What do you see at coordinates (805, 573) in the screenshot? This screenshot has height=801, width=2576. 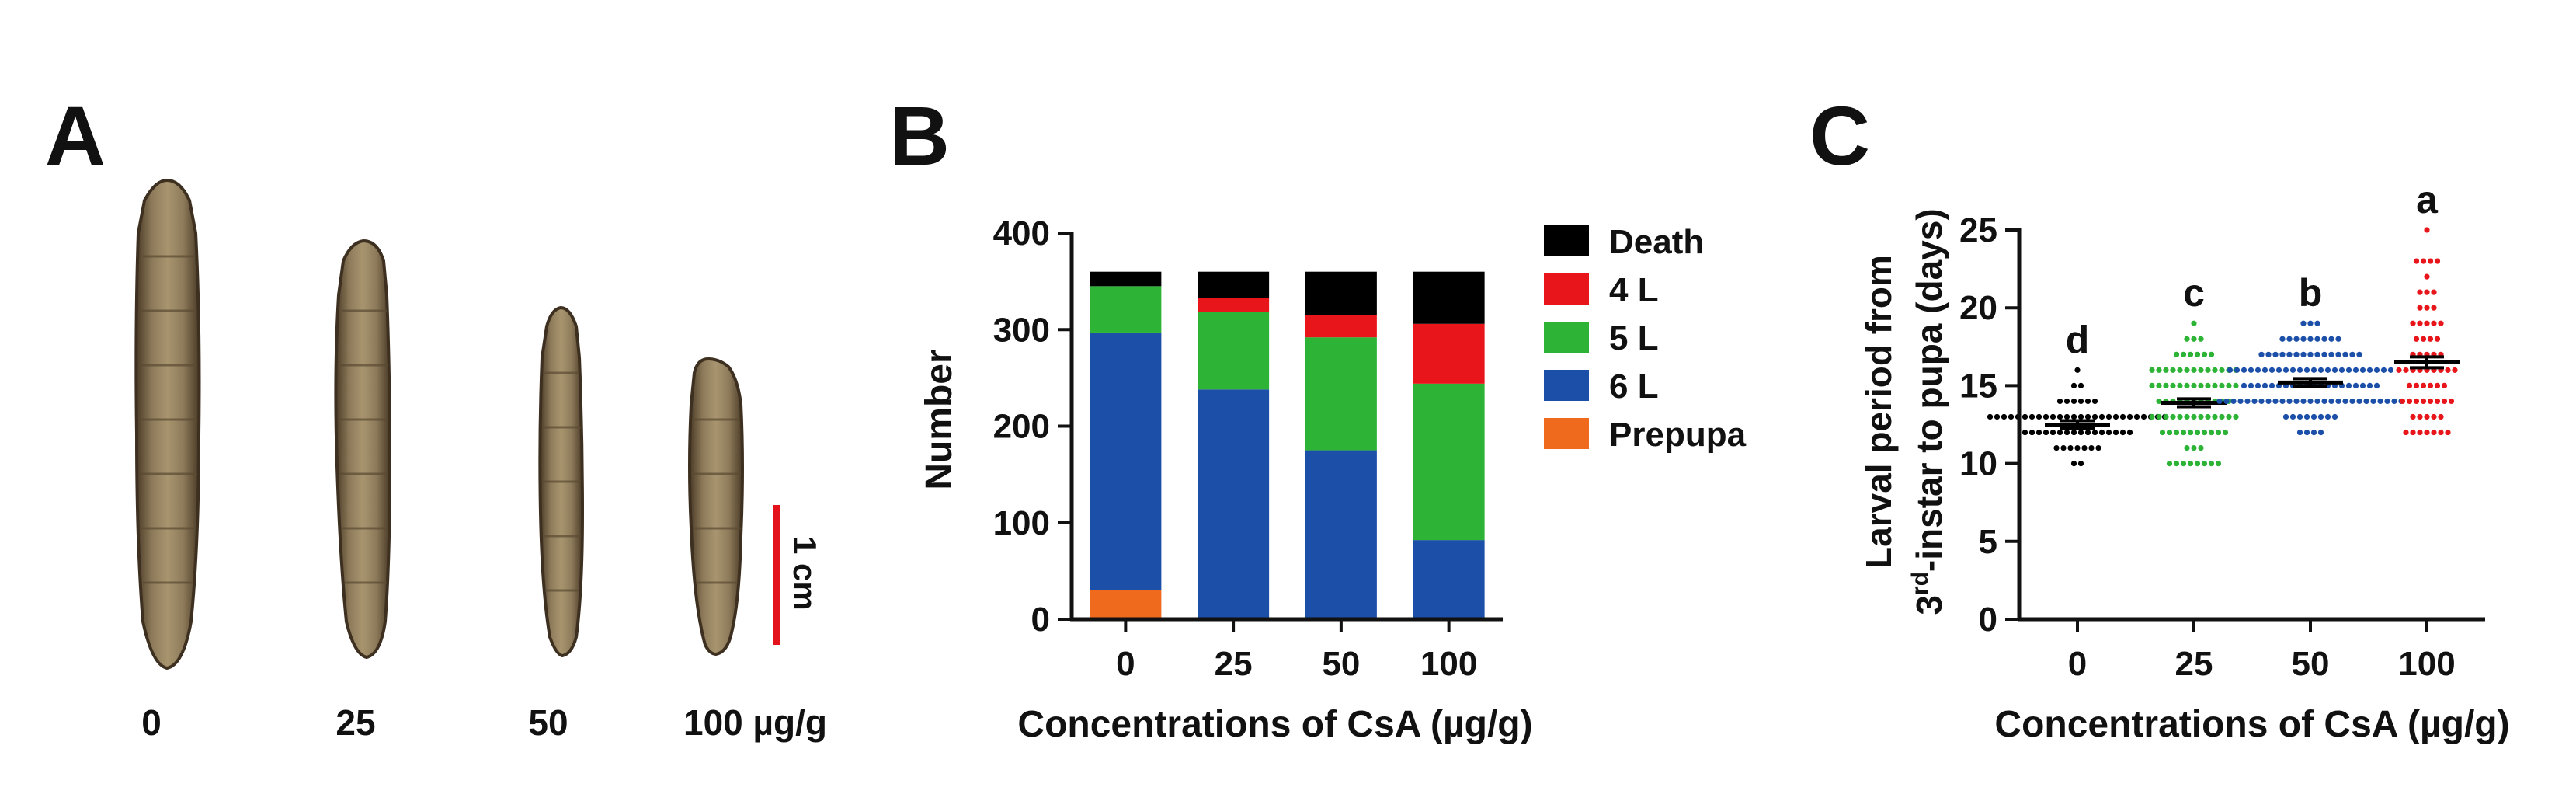 I see `scale-bar-label: 1 cm` at bounding box center [805, 573].